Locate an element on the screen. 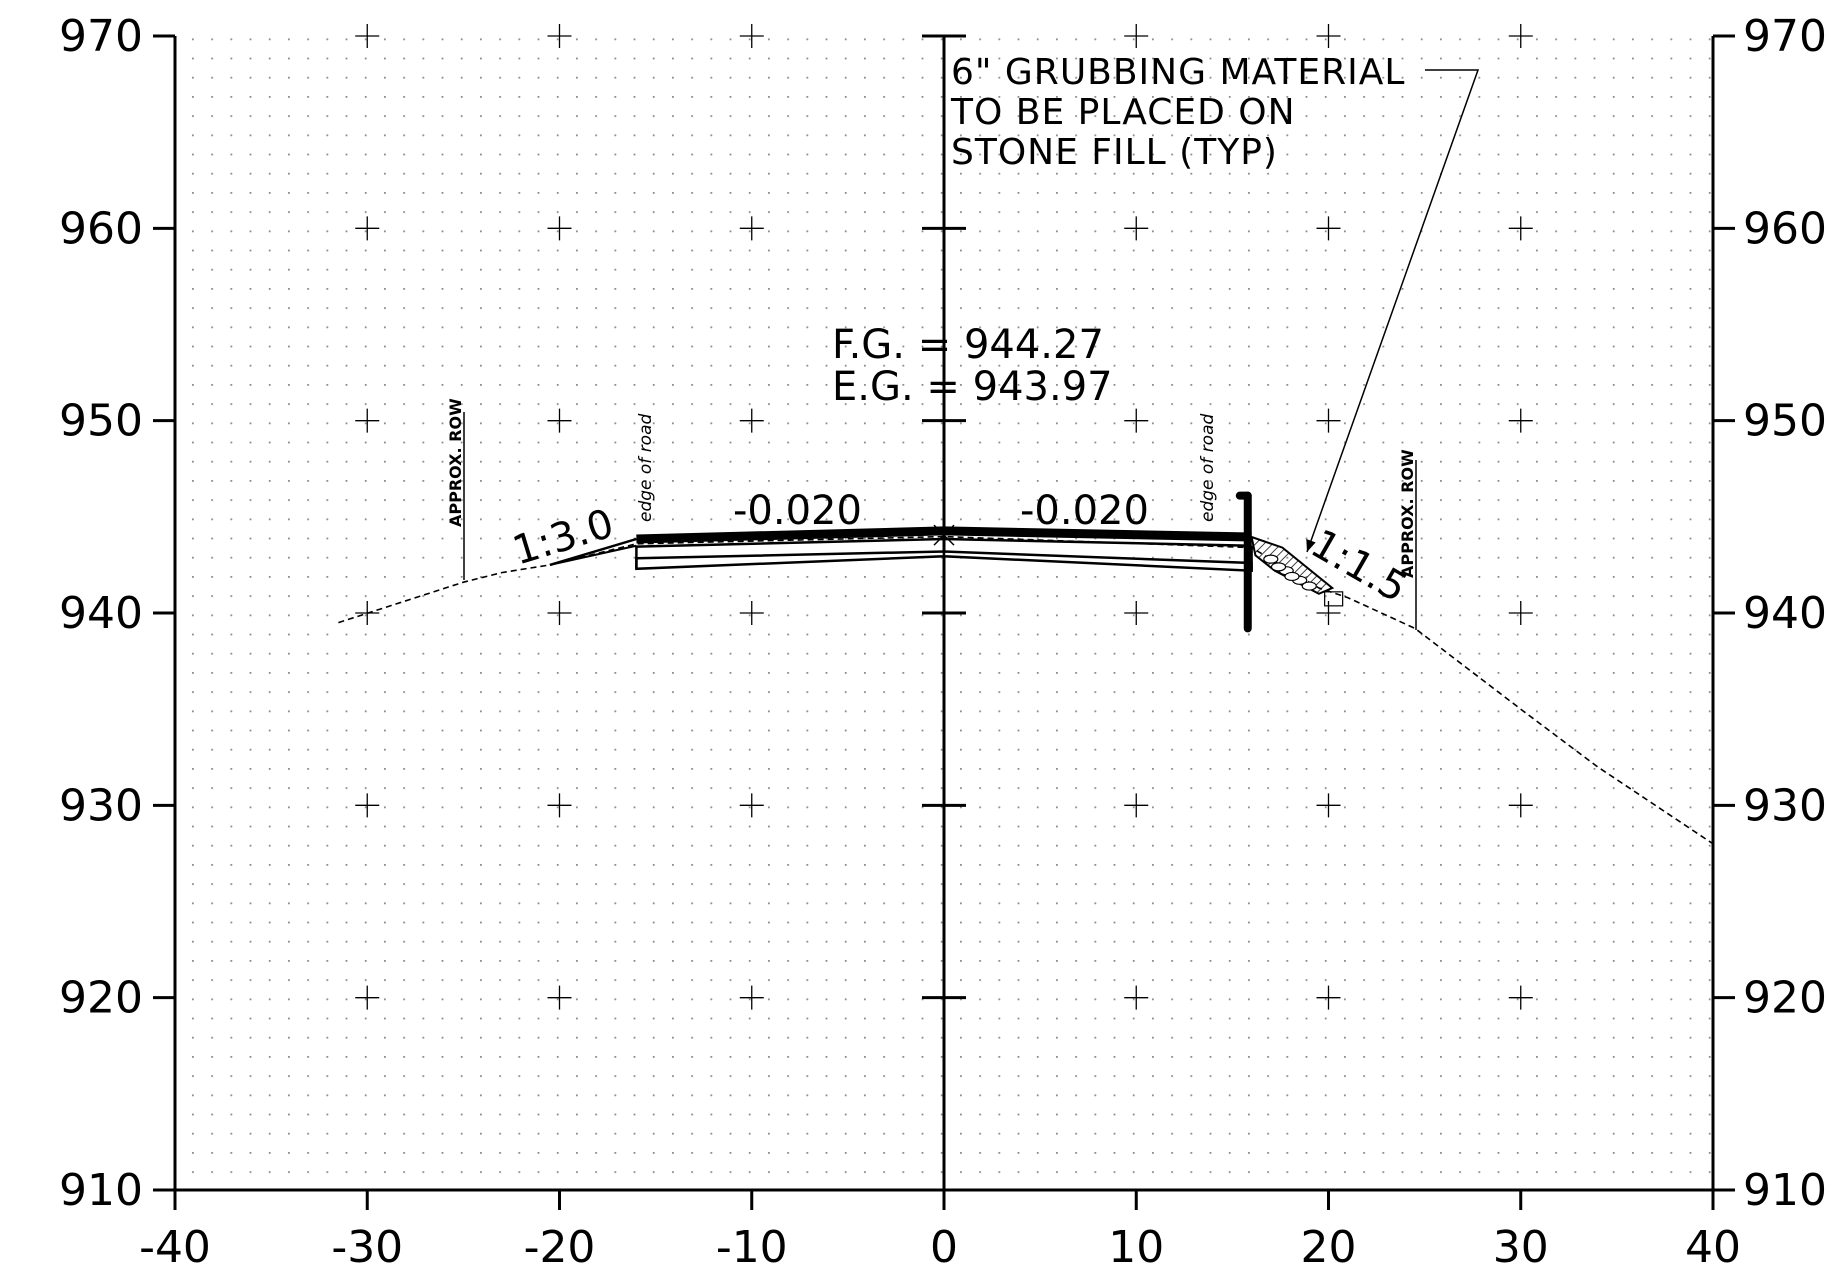 The image size is (1831, 1269). y-tick-label-right: 920 is located at coordinates (1785, 998).